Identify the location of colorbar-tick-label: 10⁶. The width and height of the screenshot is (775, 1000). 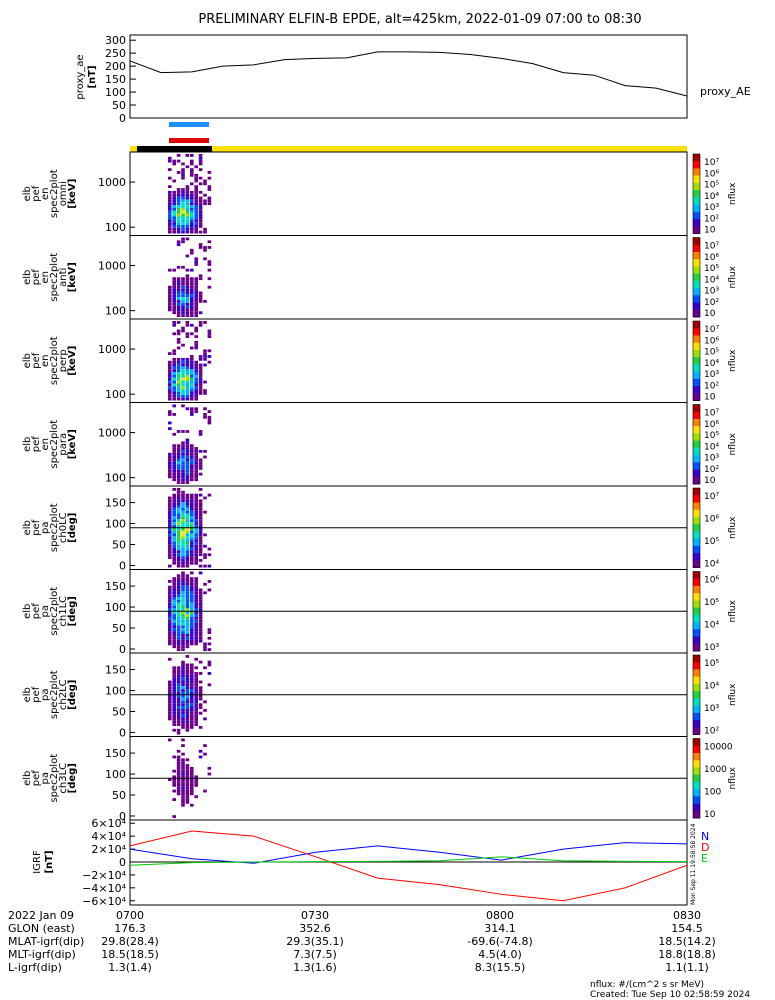
(711, 520).